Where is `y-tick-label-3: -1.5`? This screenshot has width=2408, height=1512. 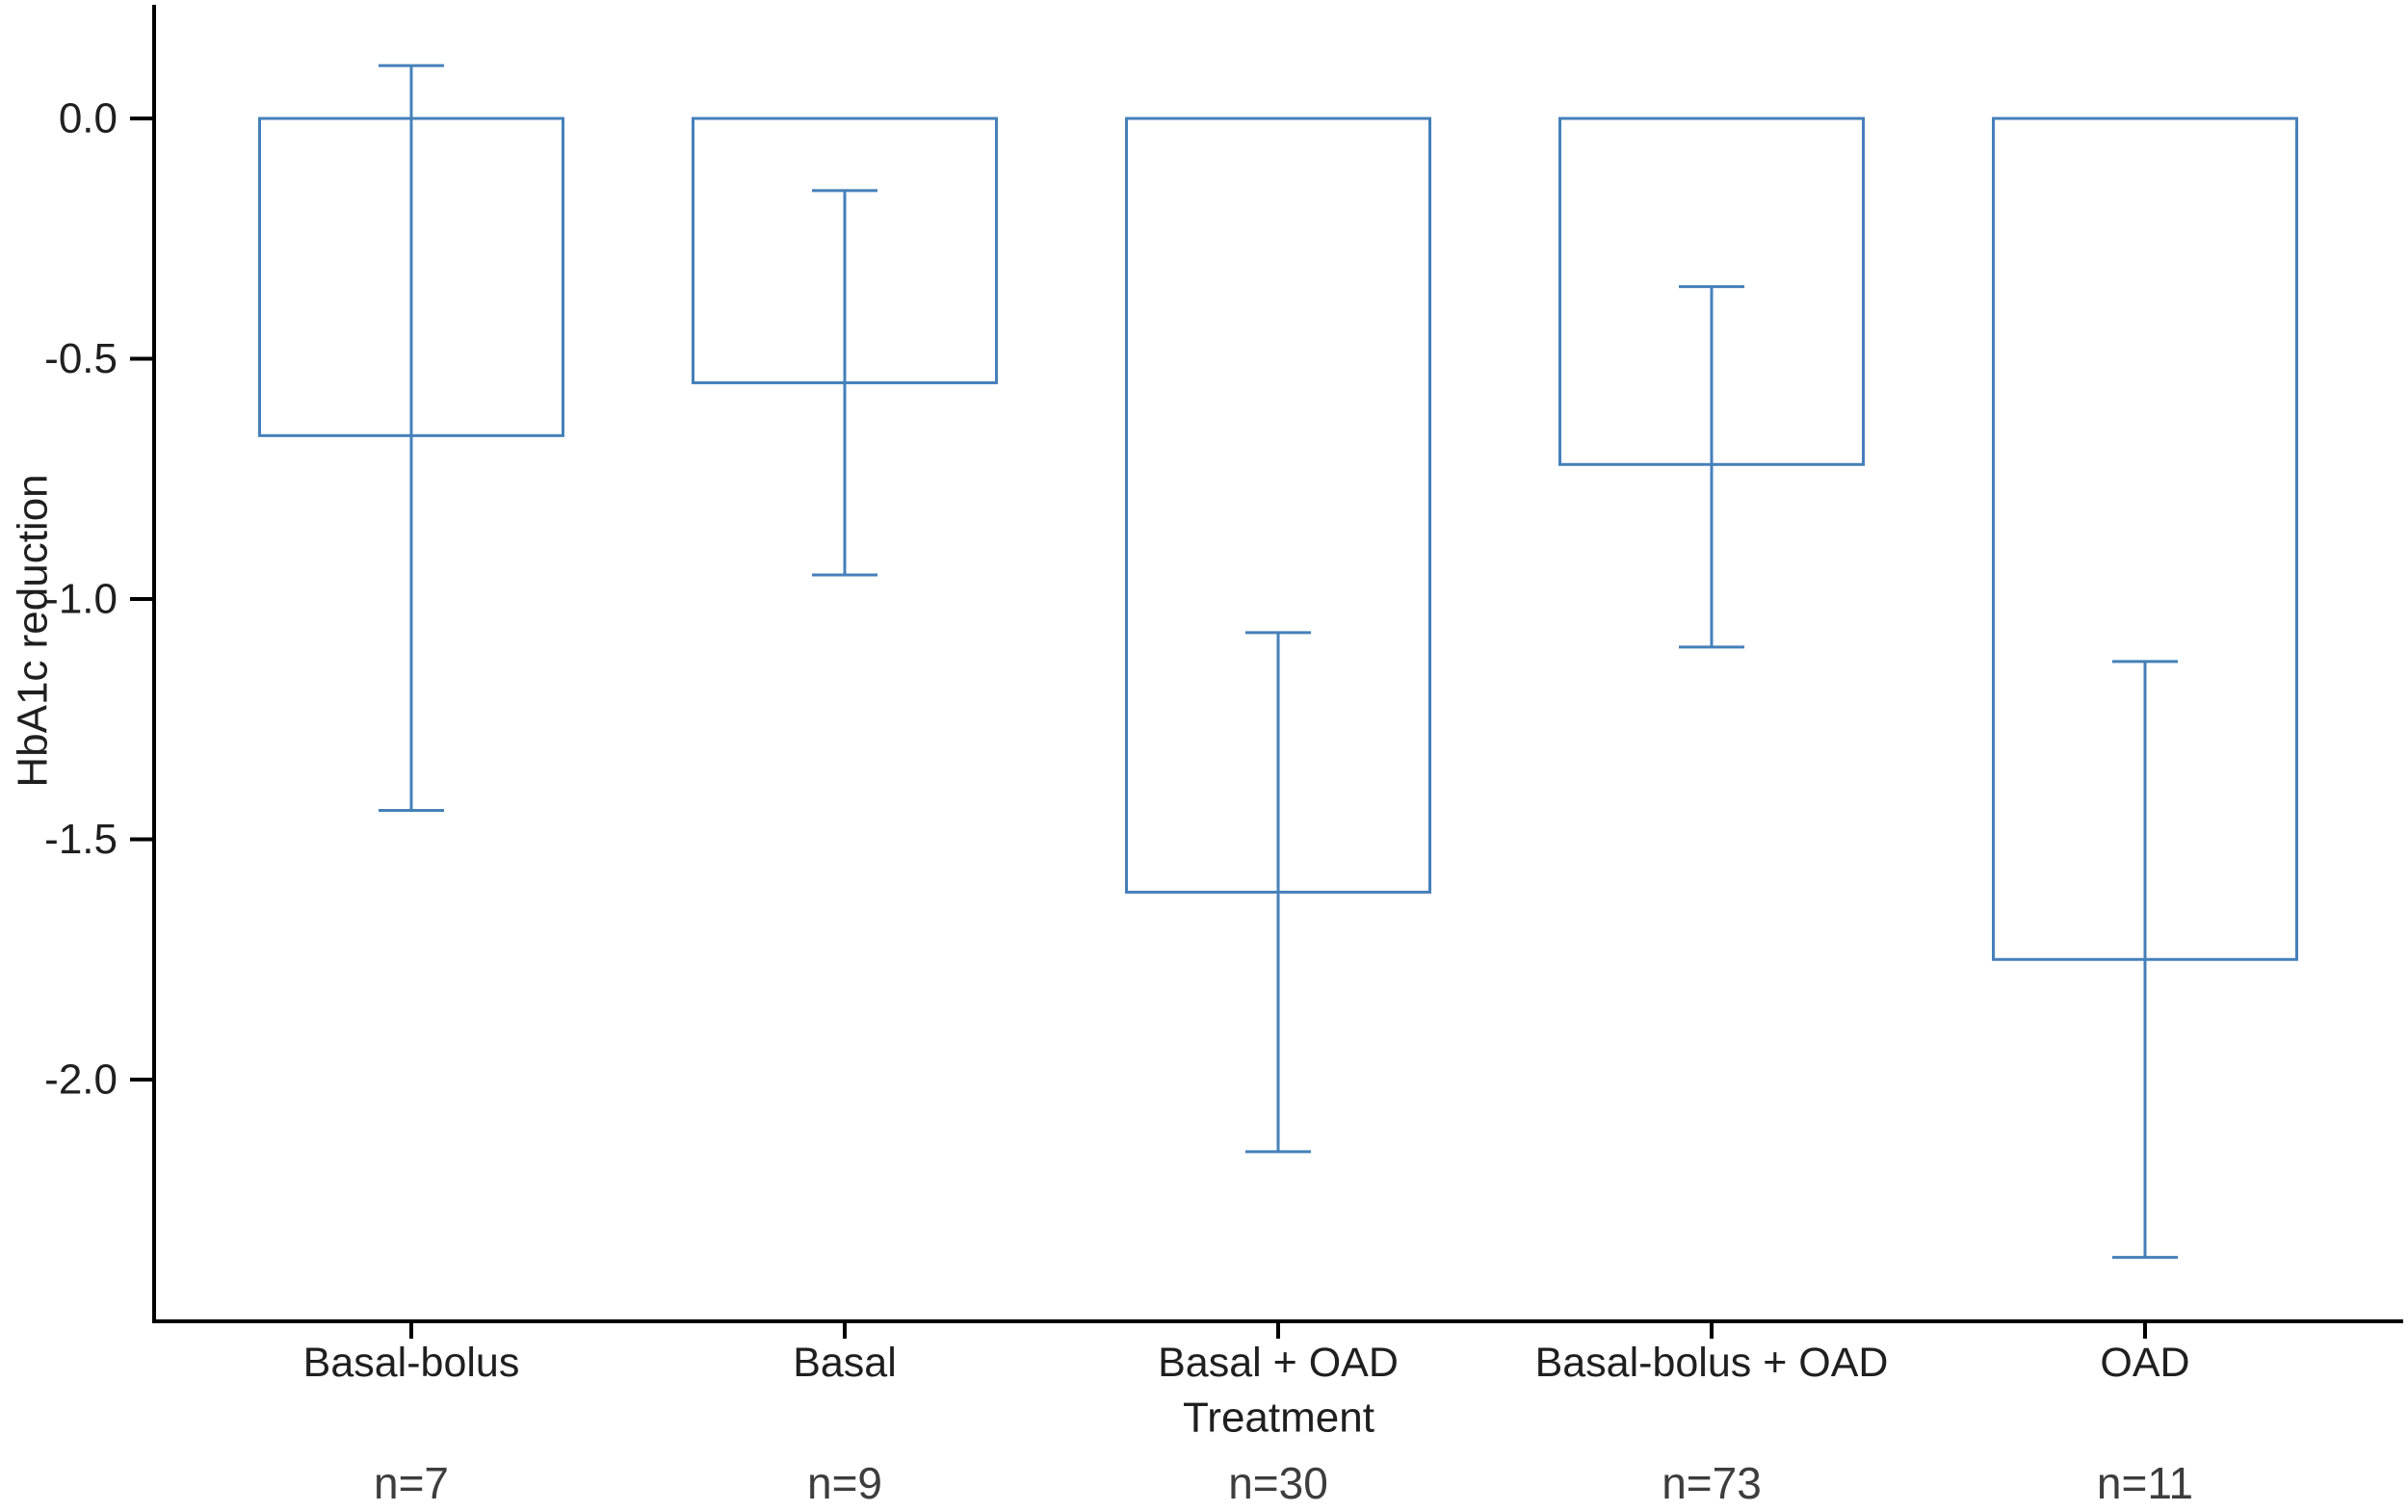
y-tick-label-3: -1.5 is located at coordinates (81, 839).